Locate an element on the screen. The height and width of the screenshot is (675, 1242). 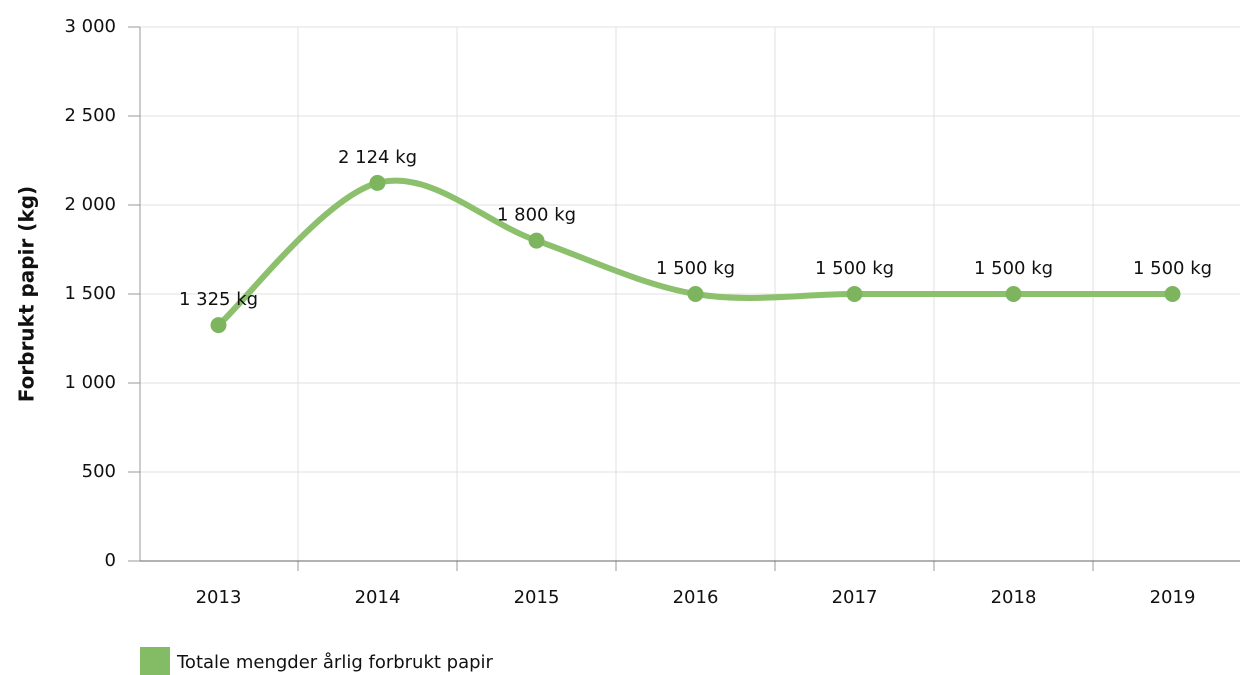
y-tick-label: 1 000 is located at coordinates (90, 382).